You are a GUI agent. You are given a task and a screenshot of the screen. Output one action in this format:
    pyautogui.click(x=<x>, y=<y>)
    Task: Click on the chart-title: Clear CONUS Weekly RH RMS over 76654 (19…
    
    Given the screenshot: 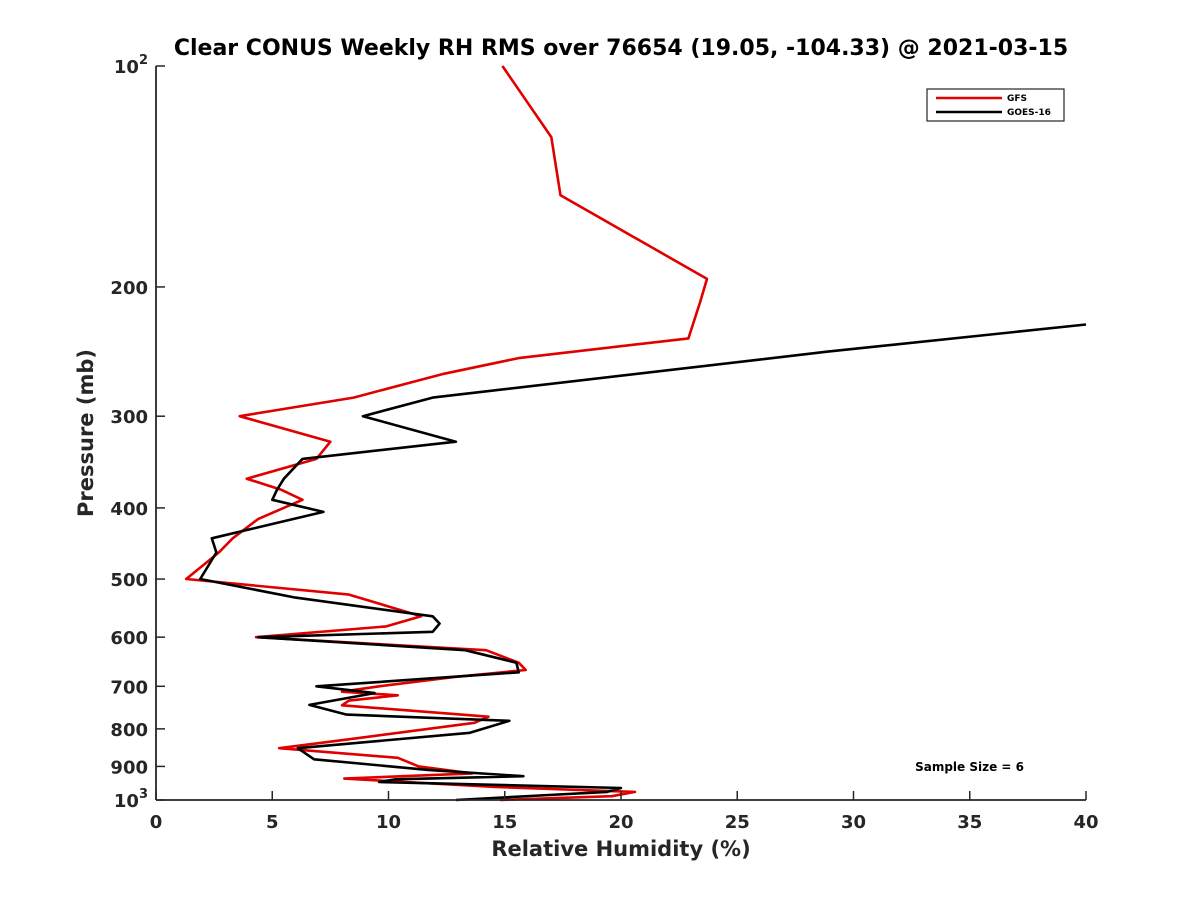 What is the action you would take?
    pyautogui.click(x=621, y=48)
    